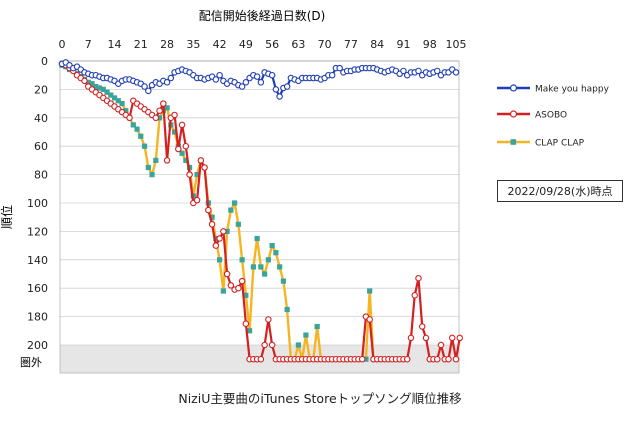 The width and height of the screenshot is (640, 427). I want to click on x-tick-label: 7, so click(88, 44).